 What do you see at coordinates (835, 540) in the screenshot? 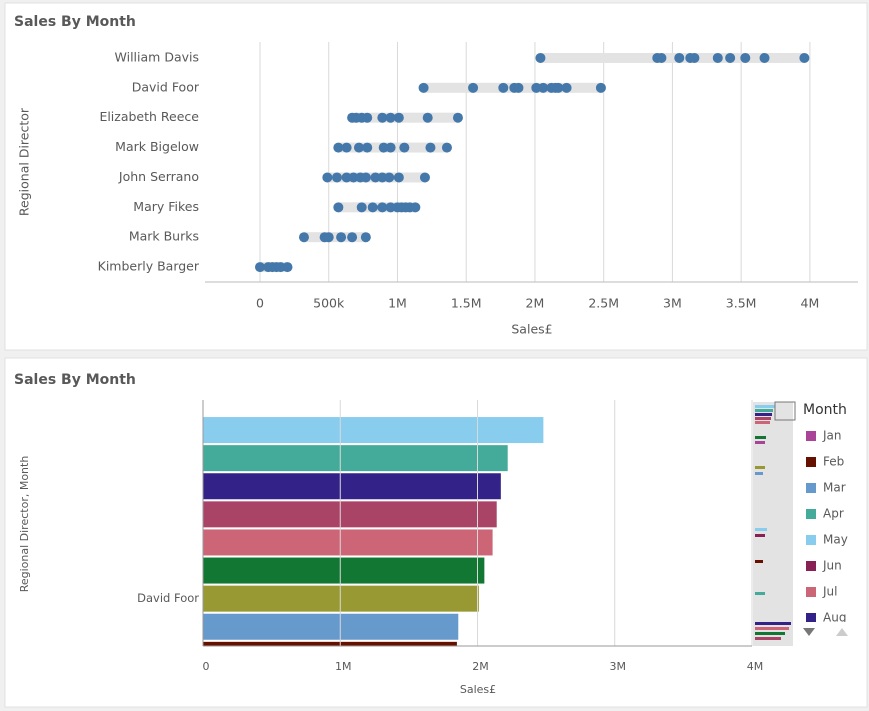
I see `legend-label: May` at bounding box center [835, 540].